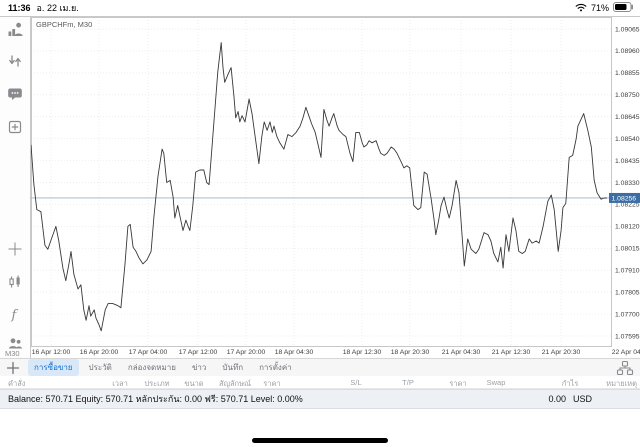 The height and width of the screenshot is (447, 640). What do you see at coordinates (581, 8) in the screenshot?
I see `wifi-icon` at bounding box center [581, 8].